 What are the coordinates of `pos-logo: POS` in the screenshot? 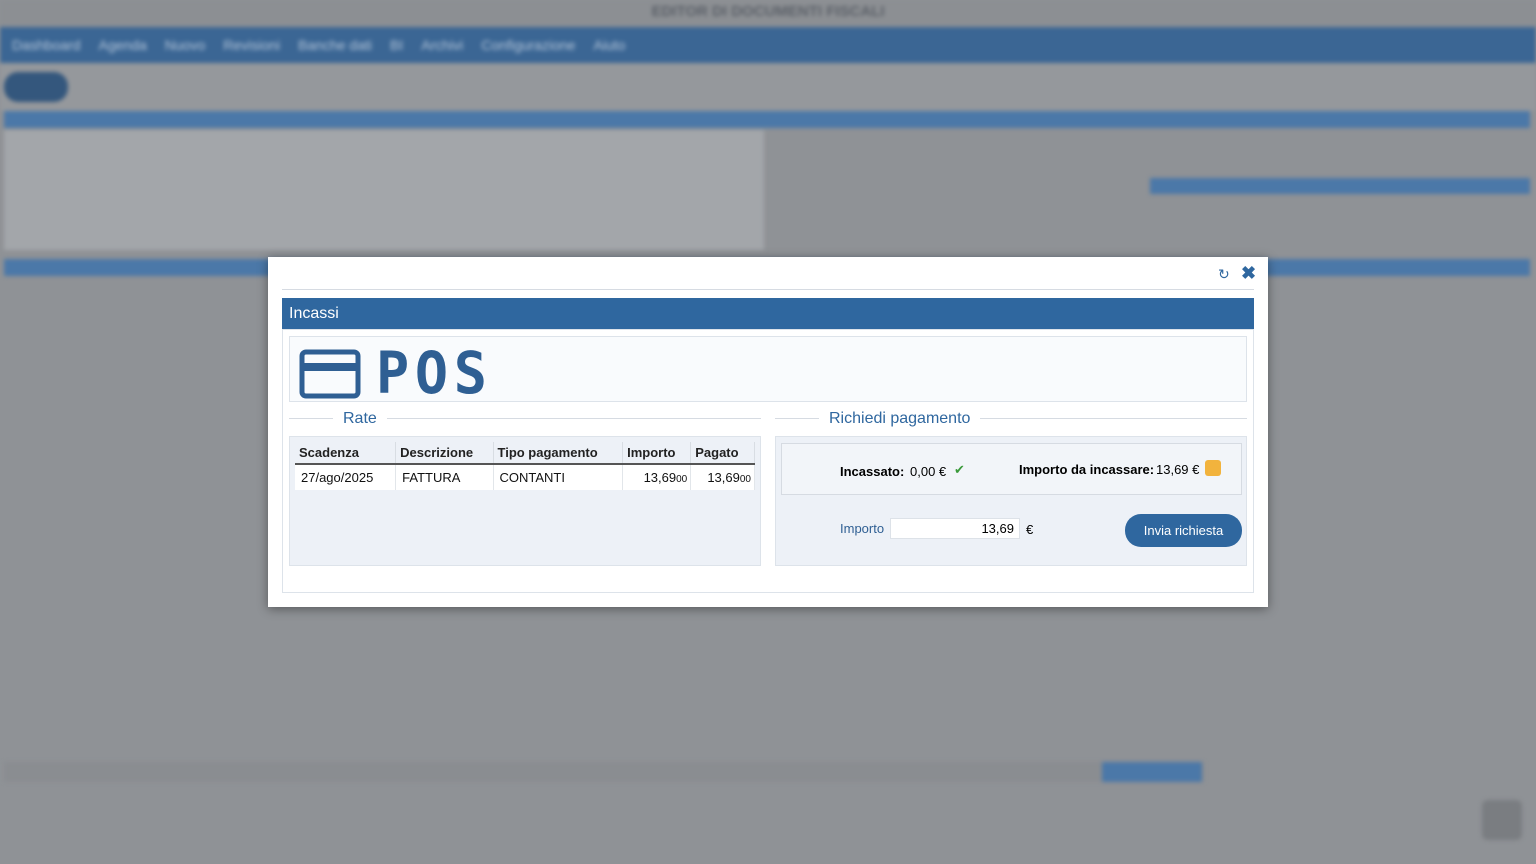 It's located at (434, 373).